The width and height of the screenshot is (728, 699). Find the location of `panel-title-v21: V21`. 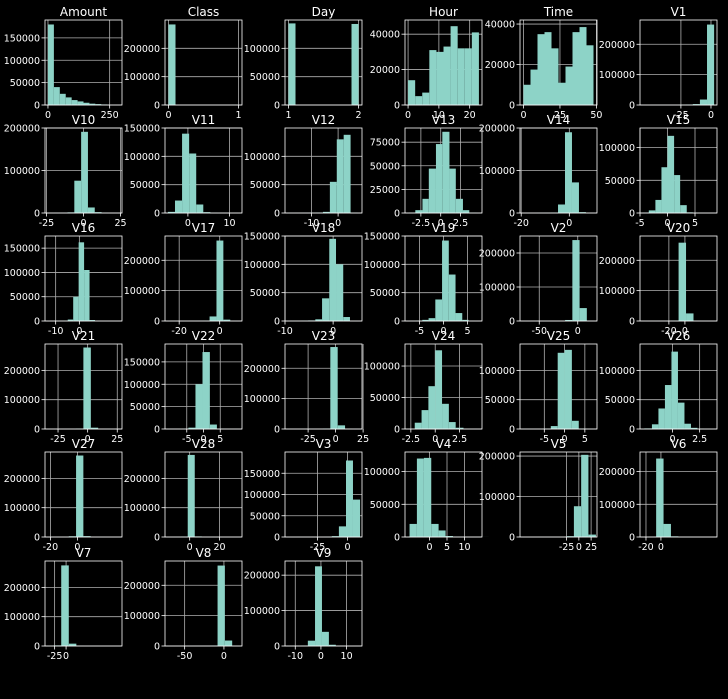

panel-title-v21: V21 is located at coordinates (83, 336).